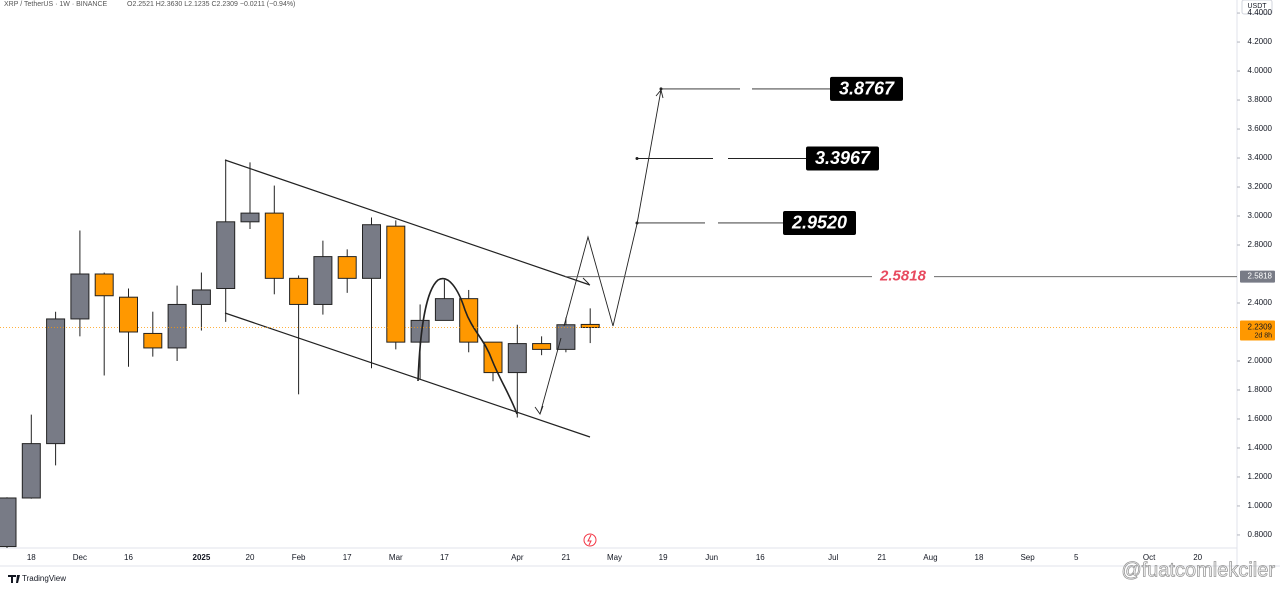 The height and width of the screenshot is (591, 1280). Describe the element at coordinates (1260, 215) in the screenshot. I see `y-tick-label: 3.0000` at that location.